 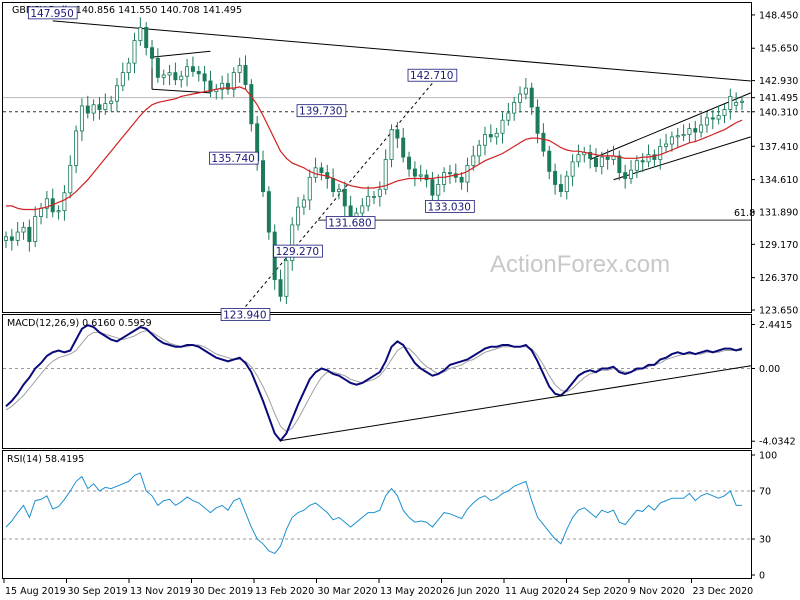 What do you see at coordinates (762, 576) in the screenshot?
I see `rsi-tick-label: 0` at bounding box center [762, 576].